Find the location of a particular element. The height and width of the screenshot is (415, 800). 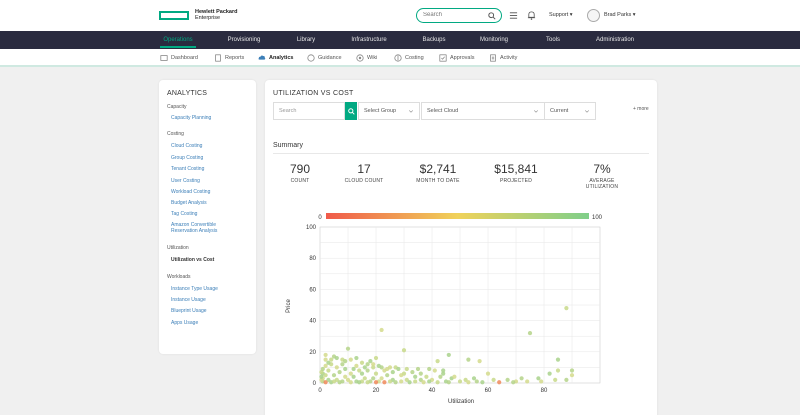

sidebar-link-tag-costing: Tag Costing is located at coordinates (184, 214).